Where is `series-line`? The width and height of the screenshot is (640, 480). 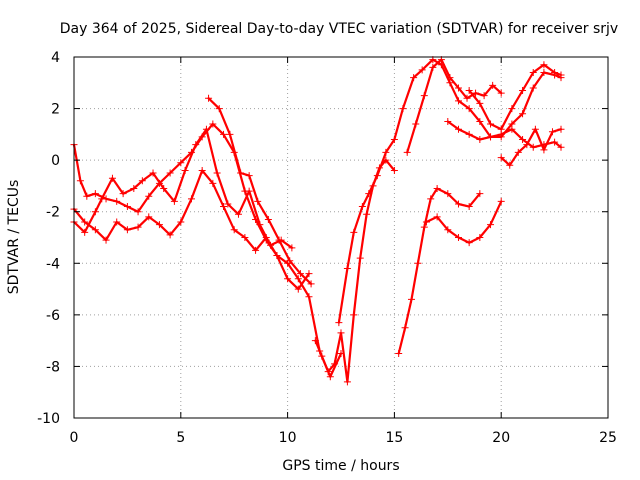 series-line is located at coordinates (454, 106).